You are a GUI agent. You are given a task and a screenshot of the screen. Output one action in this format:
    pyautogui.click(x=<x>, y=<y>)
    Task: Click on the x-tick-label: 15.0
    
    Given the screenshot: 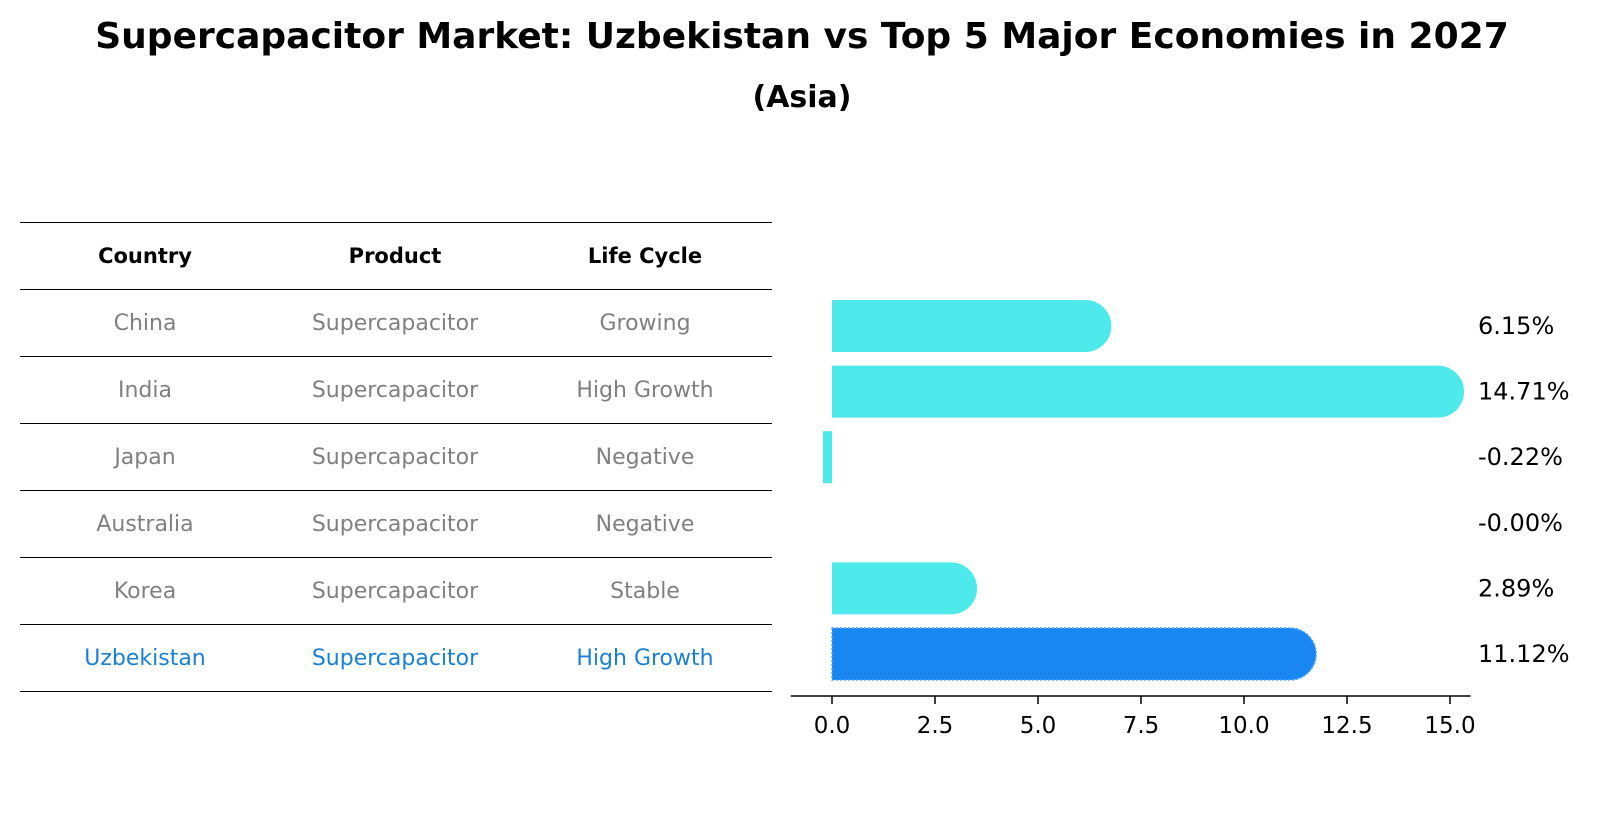 What is the action you would take?
    pyautogui.click(x=1449, y=726)
    